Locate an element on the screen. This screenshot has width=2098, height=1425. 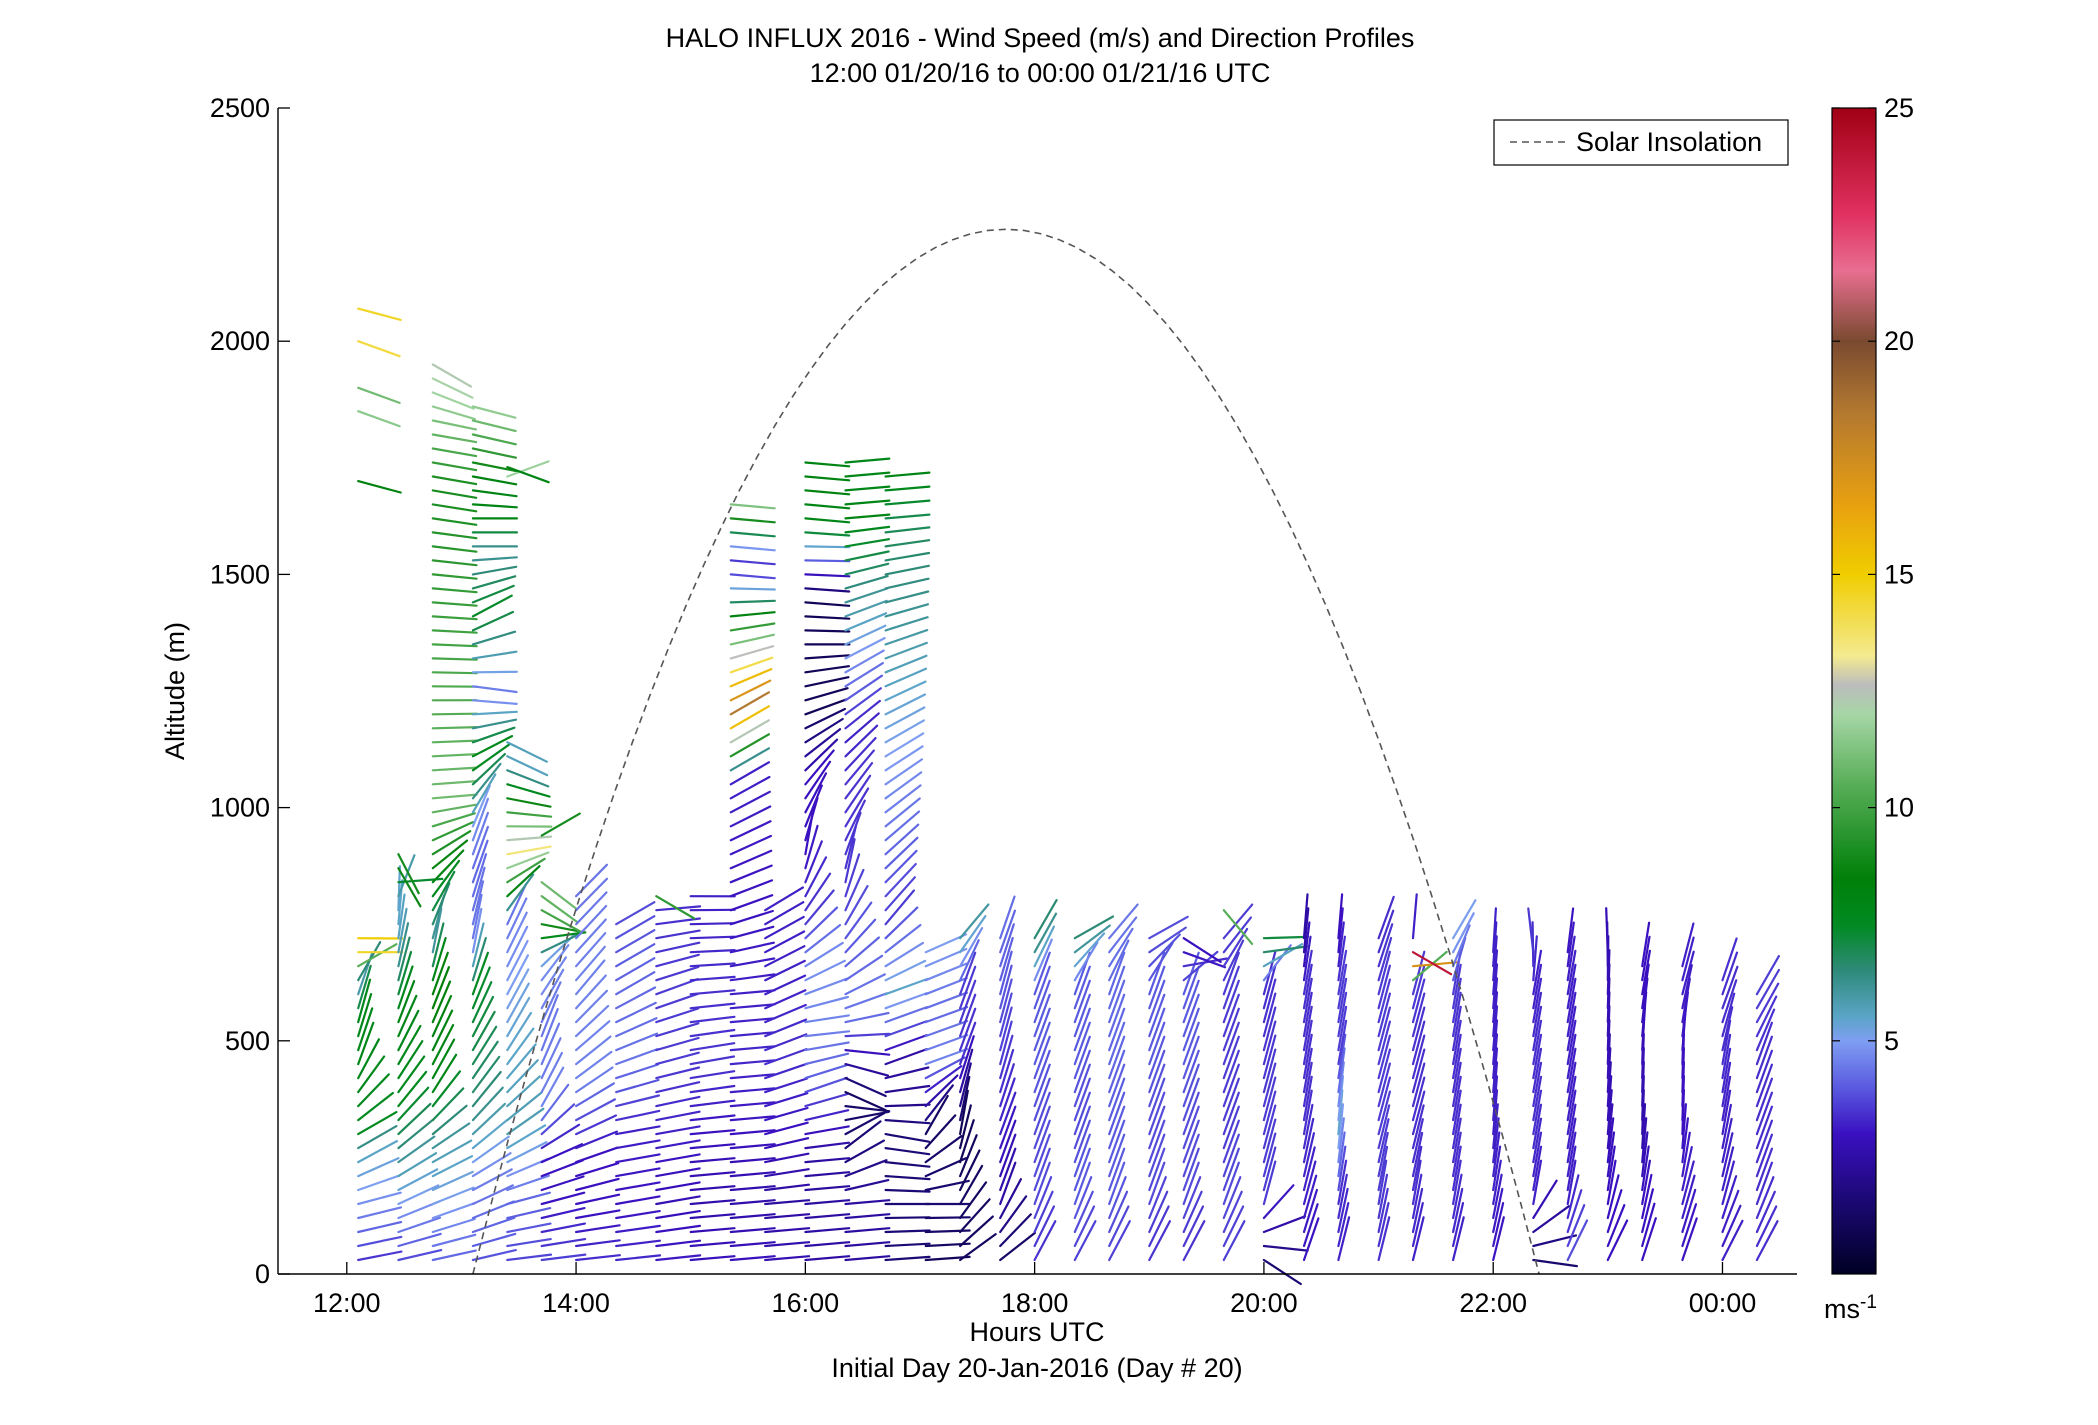
y-axis-ticks: 0 500 1000 1500 2000 2500 is located at coordinates (250, 691).